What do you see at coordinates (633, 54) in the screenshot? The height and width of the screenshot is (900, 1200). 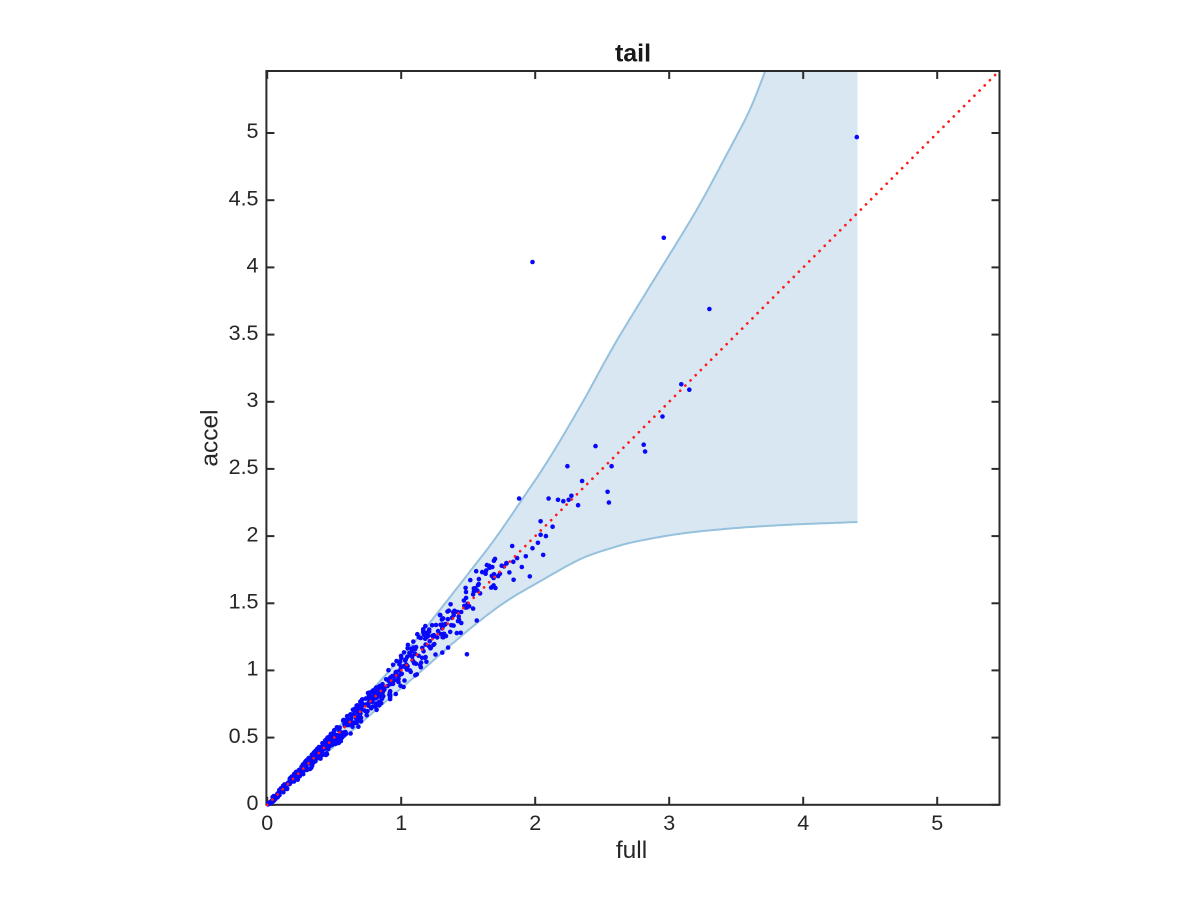 I see `svg-text: tail` at bounding box center [633, 54].